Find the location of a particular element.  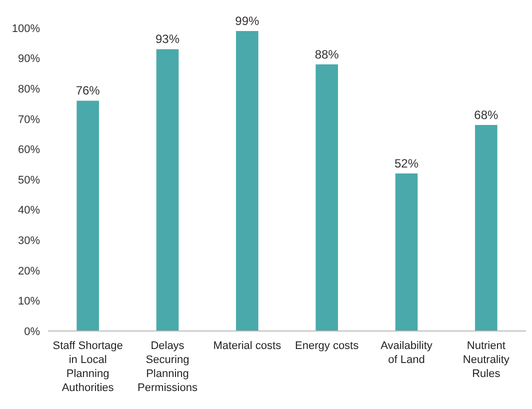

data-label: 68% is located at coordinates (486, 115).